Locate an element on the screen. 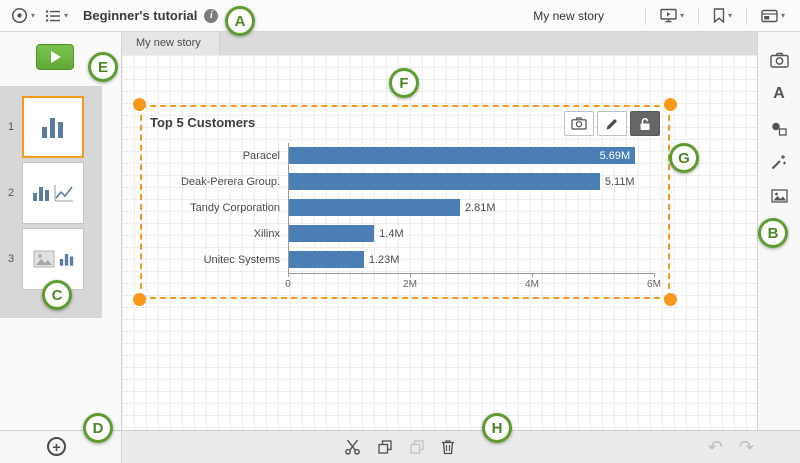 The image size is (800, 463). trash-icon is located at coordinates (448, 447).